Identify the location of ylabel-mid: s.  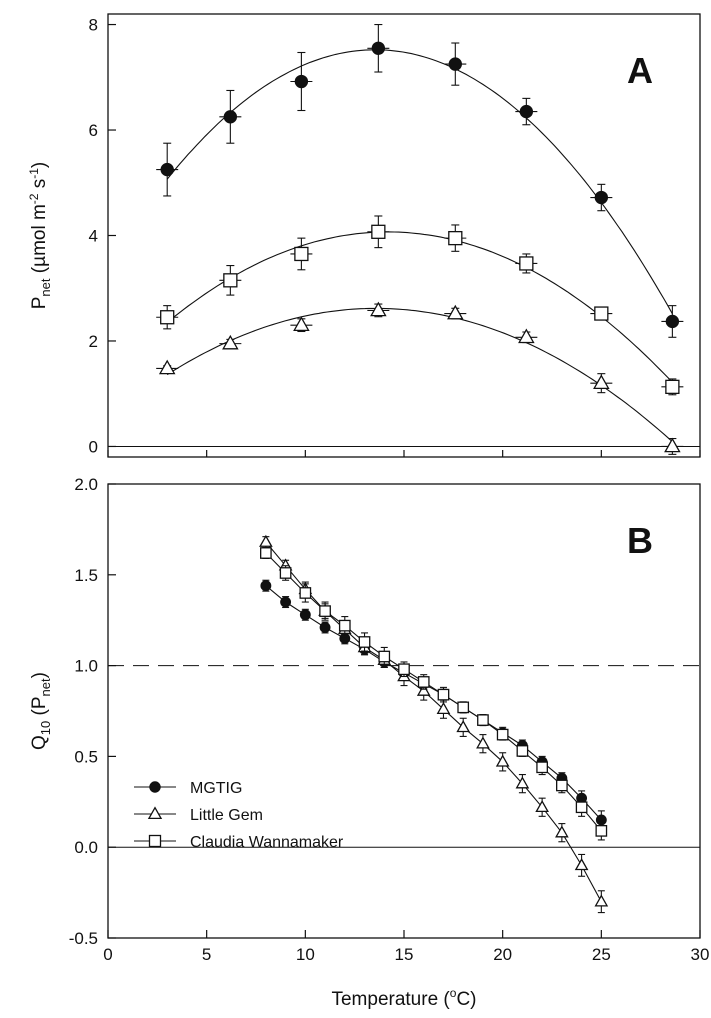
(39, 186).